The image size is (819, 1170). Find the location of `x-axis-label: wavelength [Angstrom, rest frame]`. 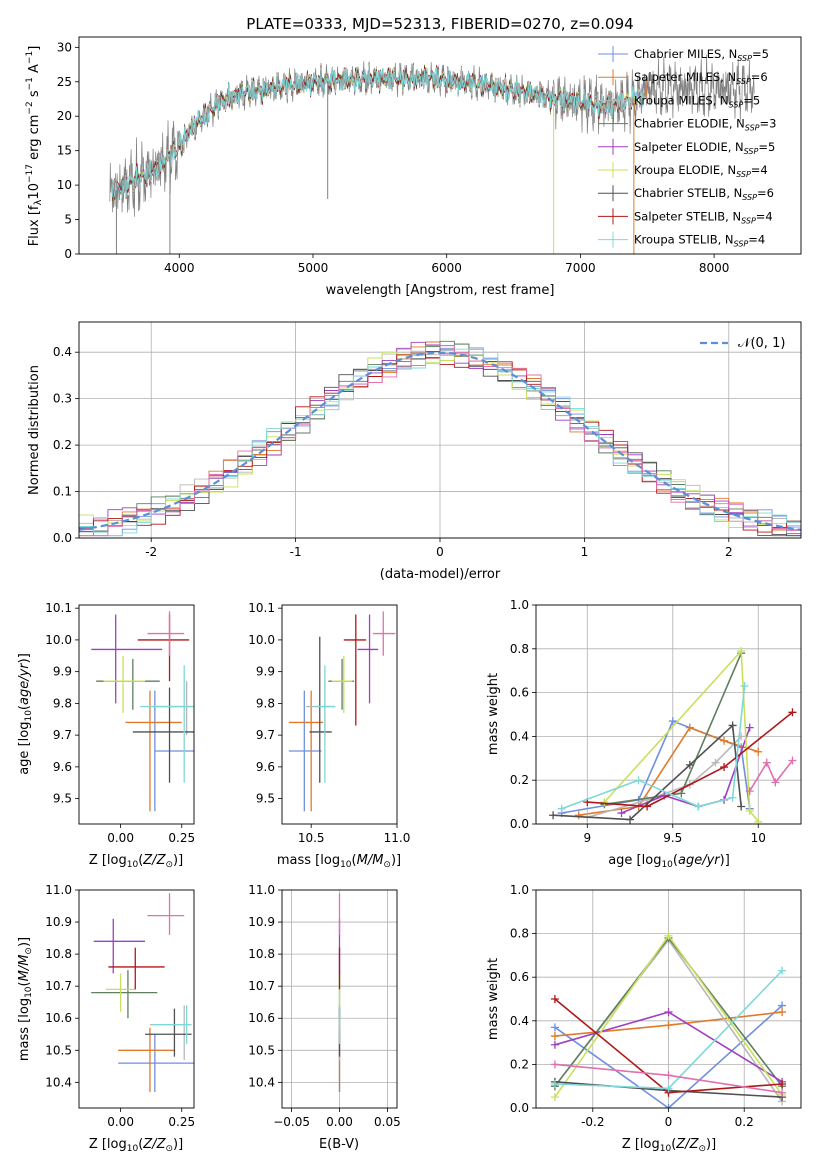

x-axis-label: wavelength [Angstrom, rest frame] is located at coordinates (440, 290).